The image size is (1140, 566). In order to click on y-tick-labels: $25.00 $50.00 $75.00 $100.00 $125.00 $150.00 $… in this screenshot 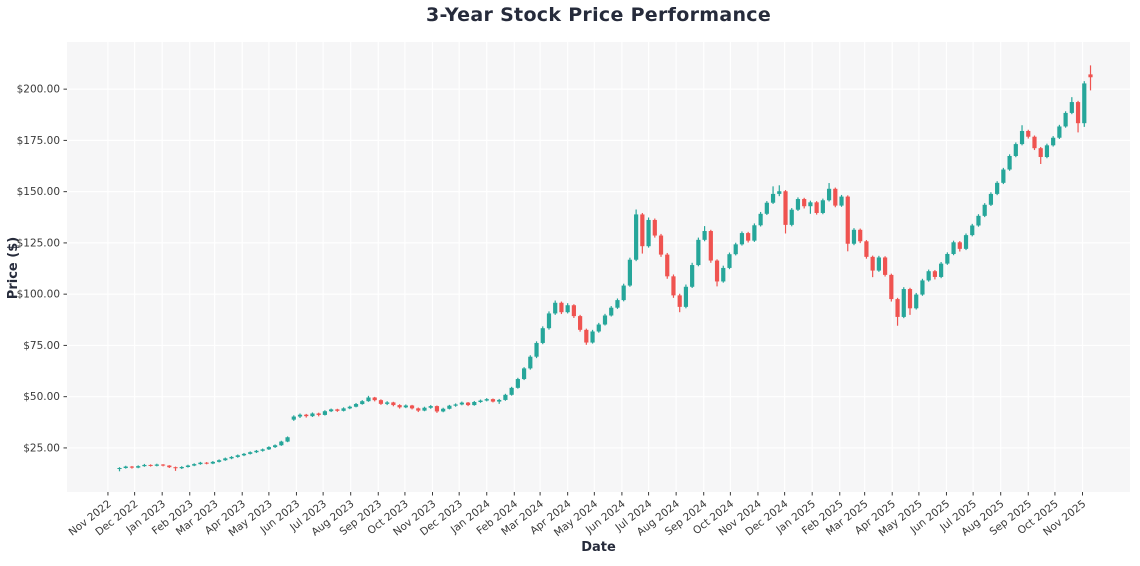, I will do `click(38, 269)`.